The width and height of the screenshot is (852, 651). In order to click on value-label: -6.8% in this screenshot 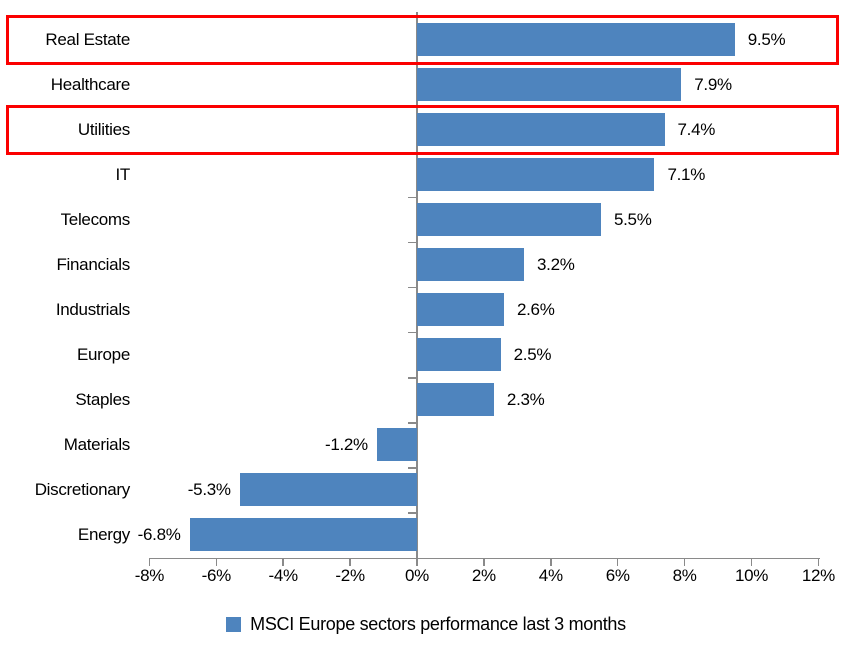, I will do `click(159, 534)`.